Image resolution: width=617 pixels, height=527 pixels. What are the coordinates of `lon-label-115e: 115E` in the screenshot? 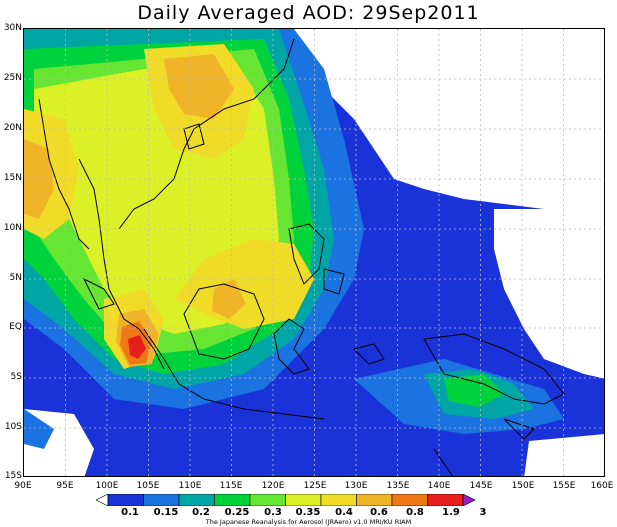 It's located at (231, 486).